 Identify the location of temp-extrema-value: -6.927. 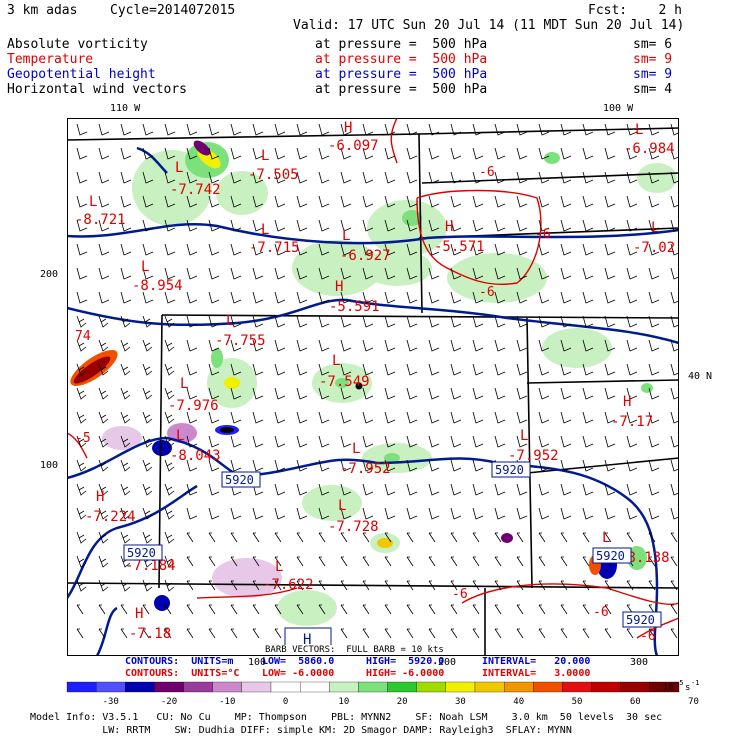
(365, 256).